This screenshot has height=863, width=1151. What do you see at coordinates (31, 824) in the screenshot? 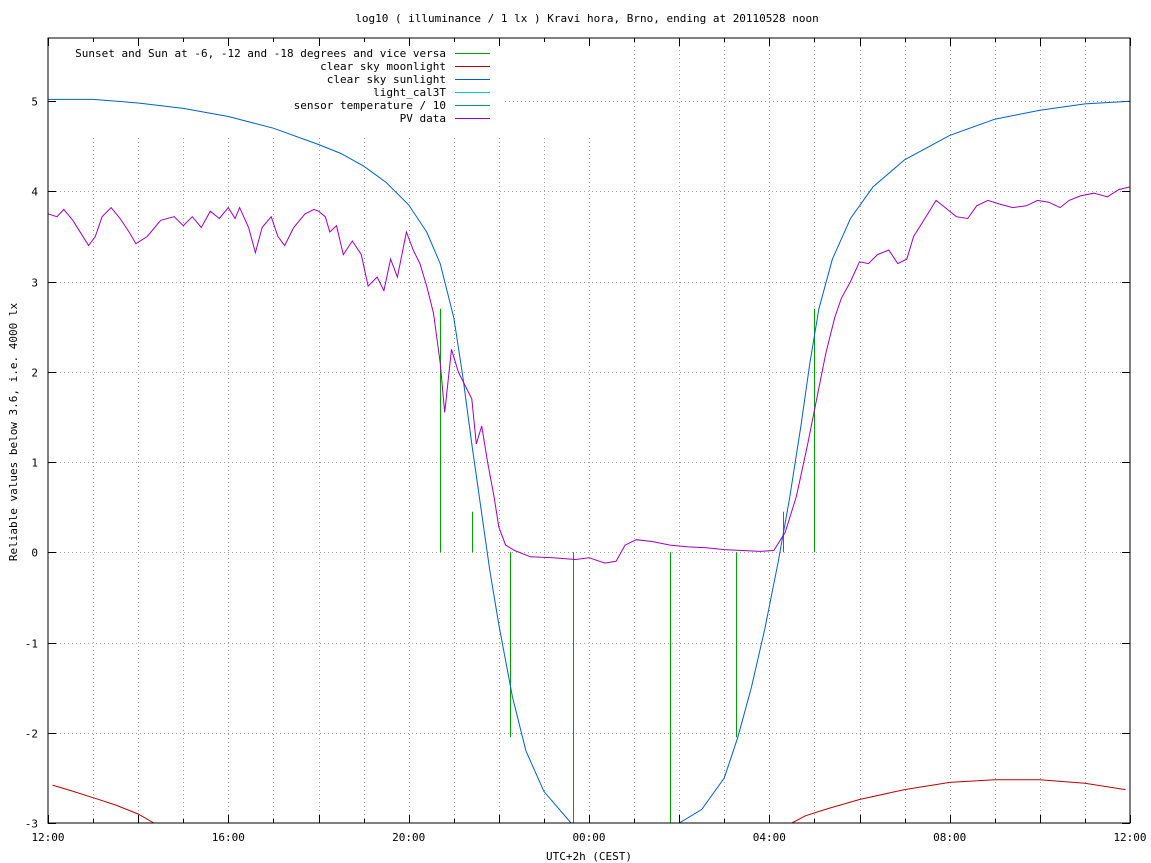
I see `y-tick-label: -3` at bounding box center [31, 824].